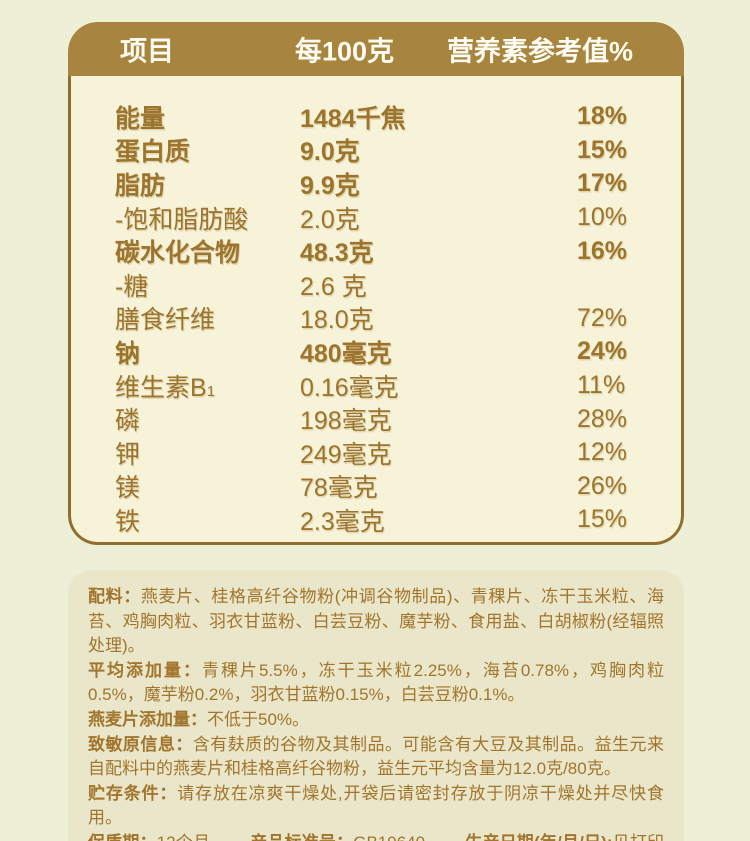 This screenshot has width=750, height=841. I want to click on table-row: 钠 480毫克 24%, so click(376, 352).